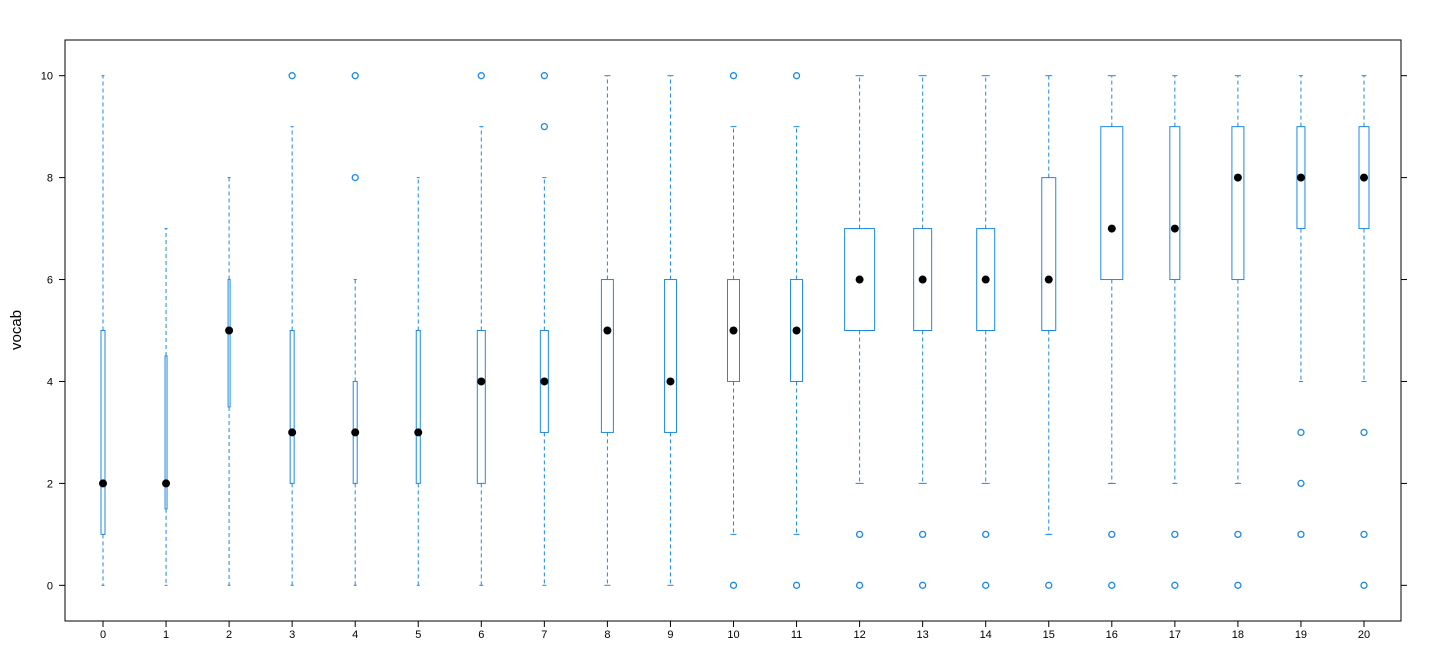 This screenshot has width=1440, height=672. Describe the element at coordinates (670, 635) in the screenshot. I see `x-tick-label: 9` at that location.